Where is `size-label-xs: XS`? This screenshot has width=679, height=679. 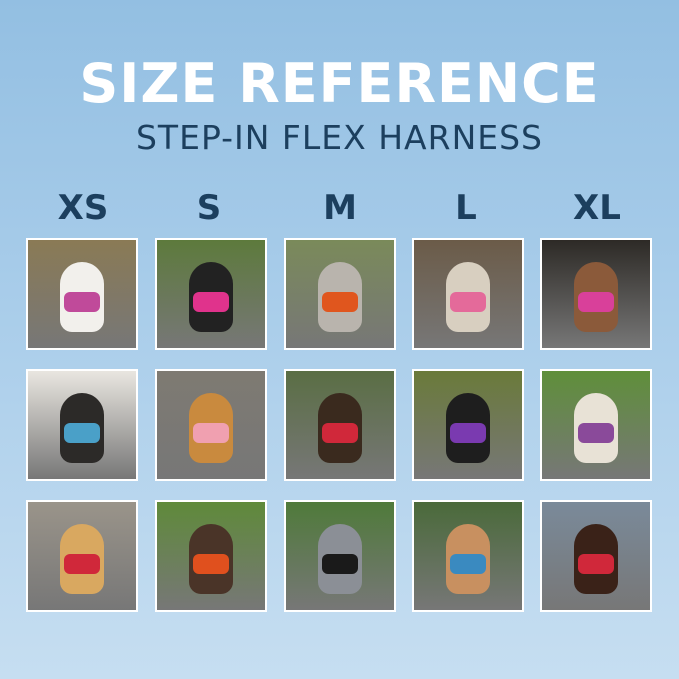
size-label-xs: XS is located at coordinates (83, 208).